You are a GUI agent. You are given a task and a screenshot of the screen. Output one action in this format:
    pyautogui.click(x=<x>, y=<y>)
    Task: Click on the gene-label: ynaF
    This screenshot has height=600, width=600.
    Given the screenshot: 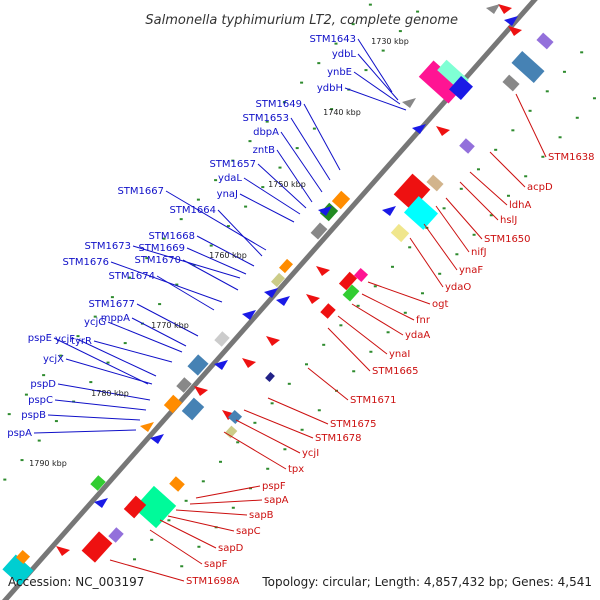 What is the action you would take?
    pyautogui.click(x=471, y=270)
    